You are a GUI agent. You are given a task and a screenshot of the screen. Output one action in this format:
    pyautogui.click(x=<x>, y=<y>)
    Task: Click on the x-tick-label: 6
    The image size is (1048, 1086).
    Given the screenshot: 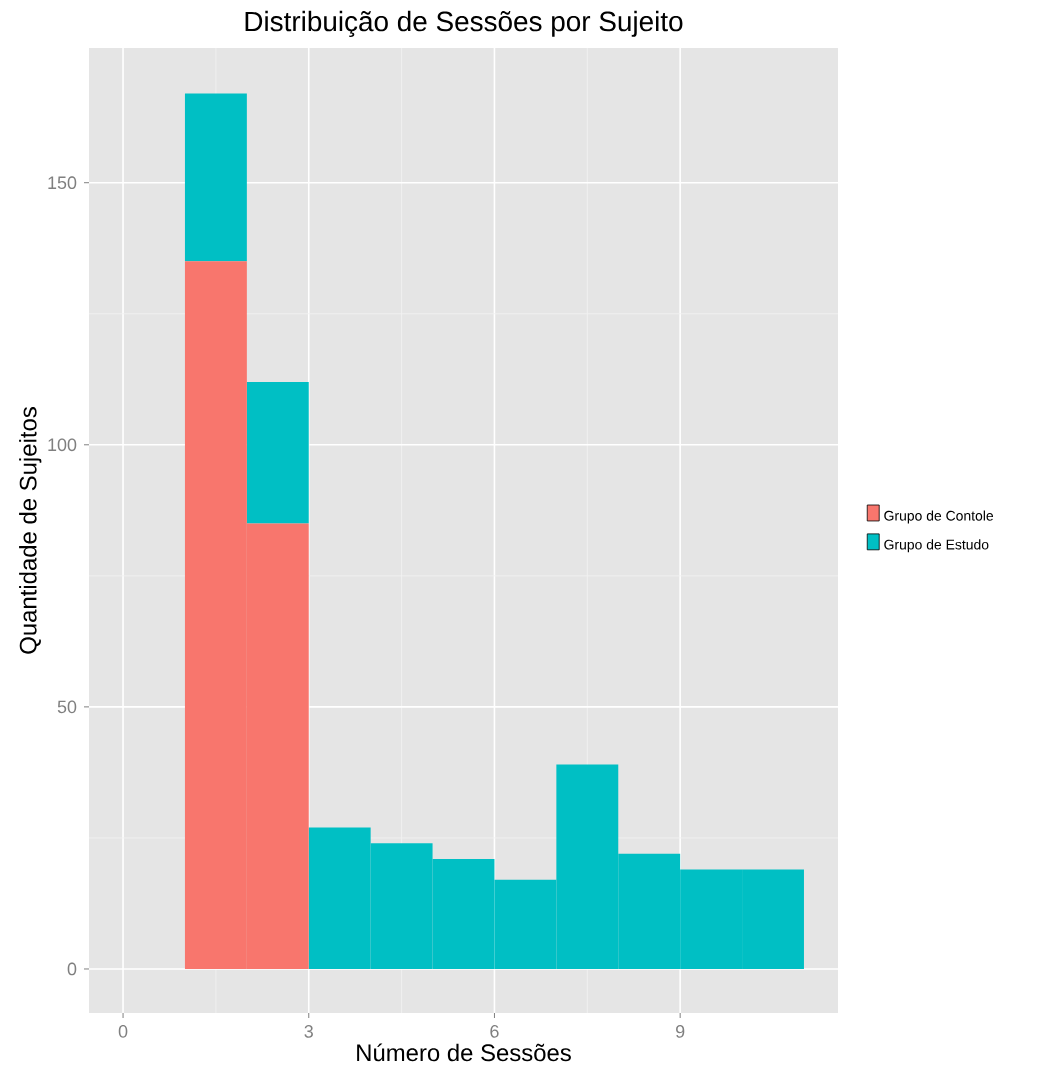 What is the action you would take?
    pyautogui.click(x=494, y=1031)
    